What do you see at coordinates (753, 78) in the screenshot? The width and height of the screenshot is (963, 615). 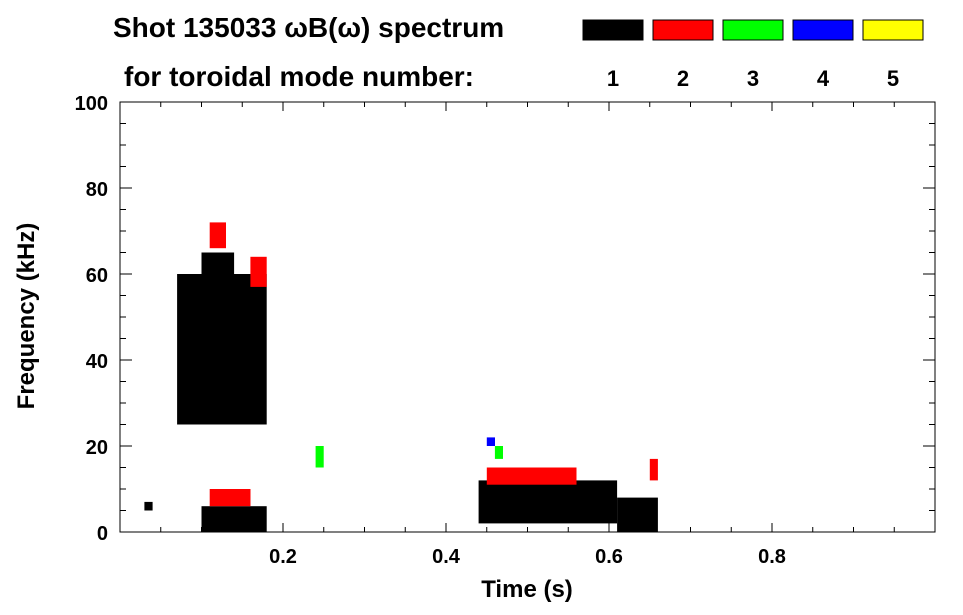 I see `legend-label-mode-3: 3` at bounding box center [753, 78].